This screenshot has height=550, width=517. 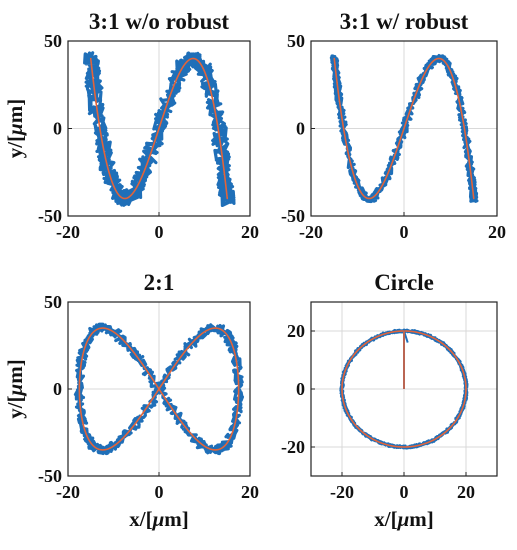 I want to click on subplot-title: 2:1, so click(x=159, y=282).